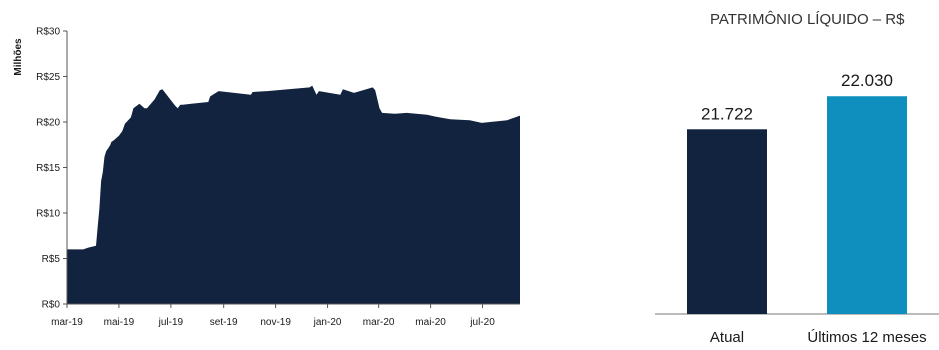  Describe the element at coordinates (430, 322) in the screenshot. I see `x-tick-label: mai-20` at that location.